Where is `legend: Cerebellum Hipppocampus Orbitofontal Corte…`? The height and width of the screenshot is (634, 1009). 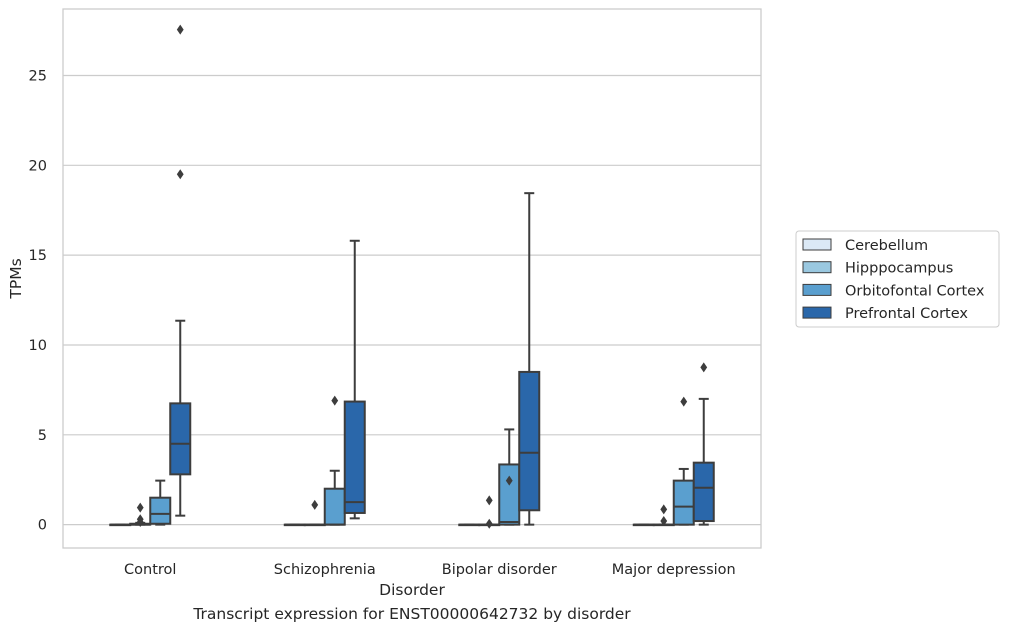
legend: Cerebellum Hipppocampus Orbitofontal Corte… is located at coordinates (897, 279).